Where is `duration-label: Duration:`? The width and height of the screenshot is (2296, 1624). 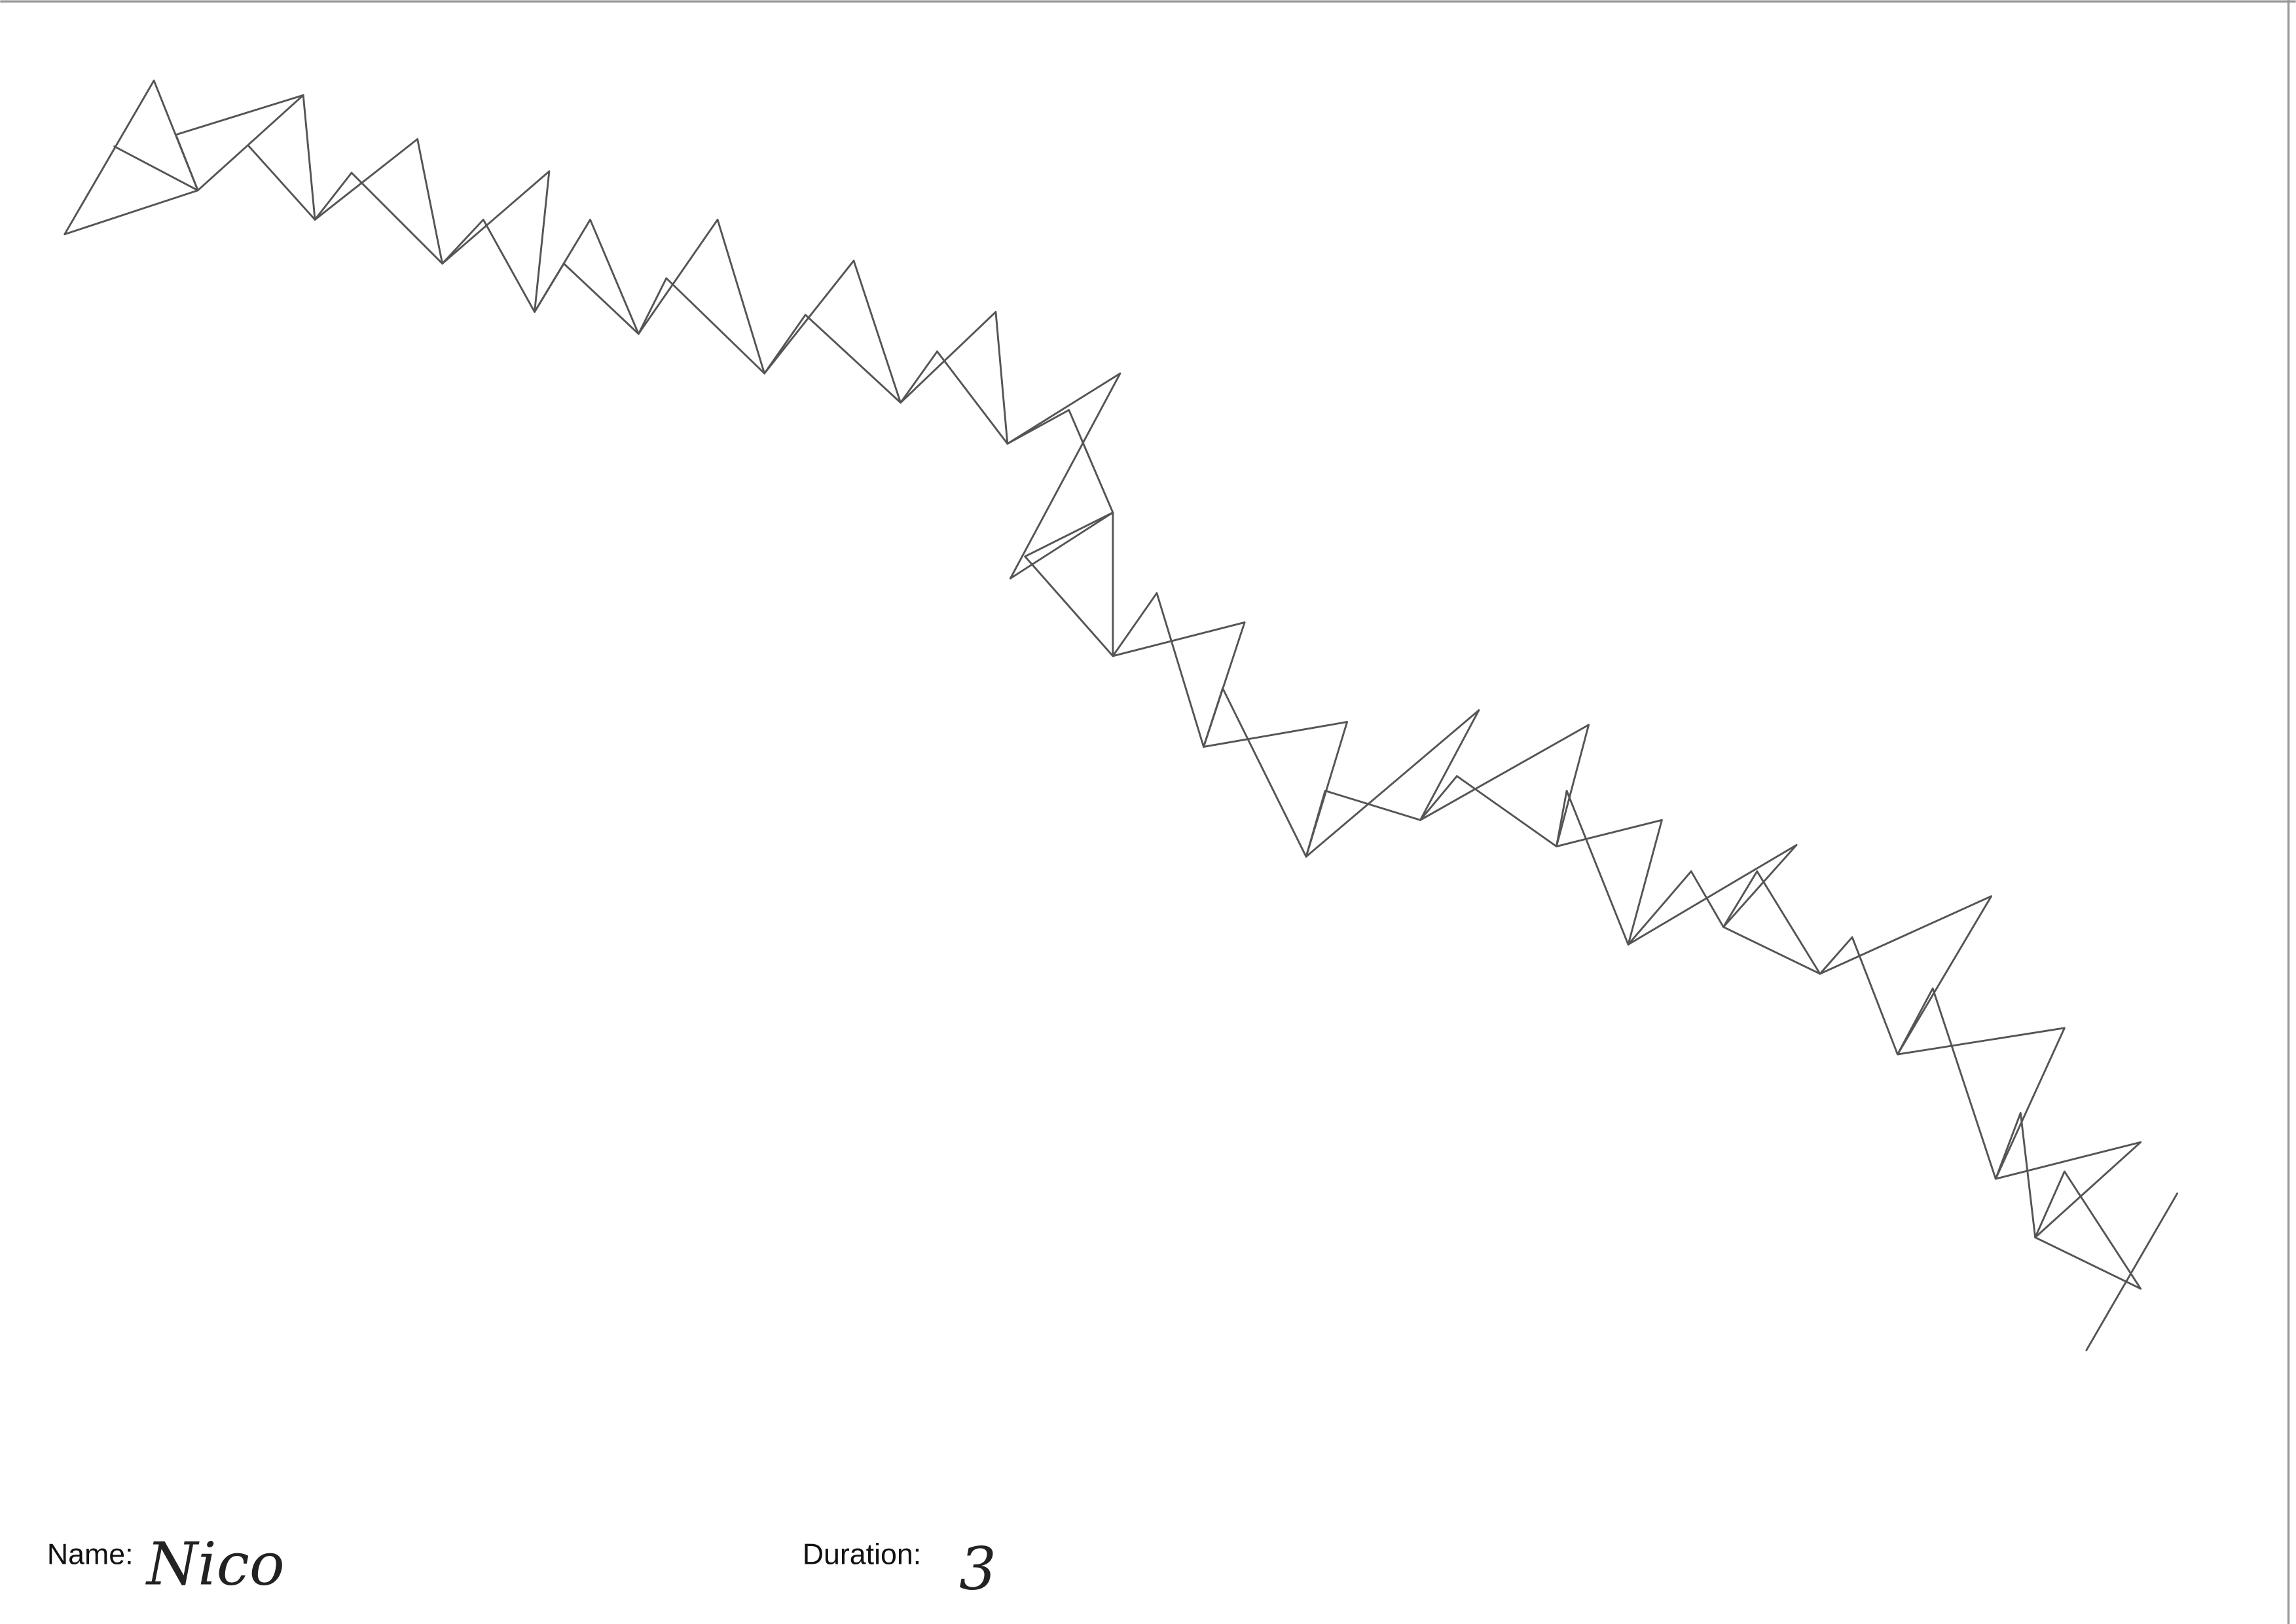
duration-label: Duration: is located at coordinates (862, 1554).